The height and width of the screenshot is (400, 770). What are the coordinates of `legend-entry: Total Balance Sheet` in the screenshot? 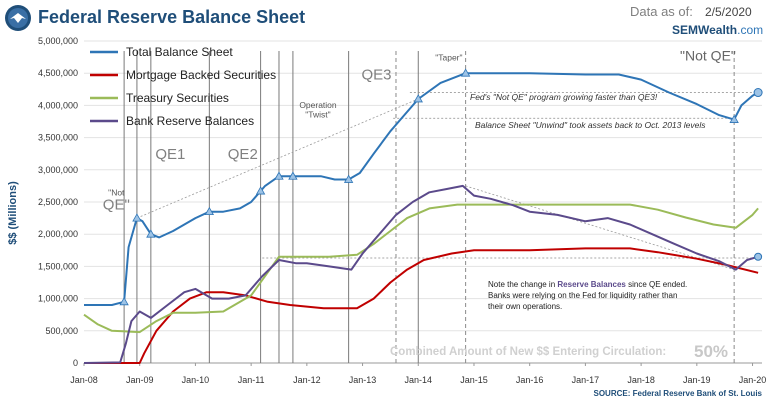 It's located at (179, 52).